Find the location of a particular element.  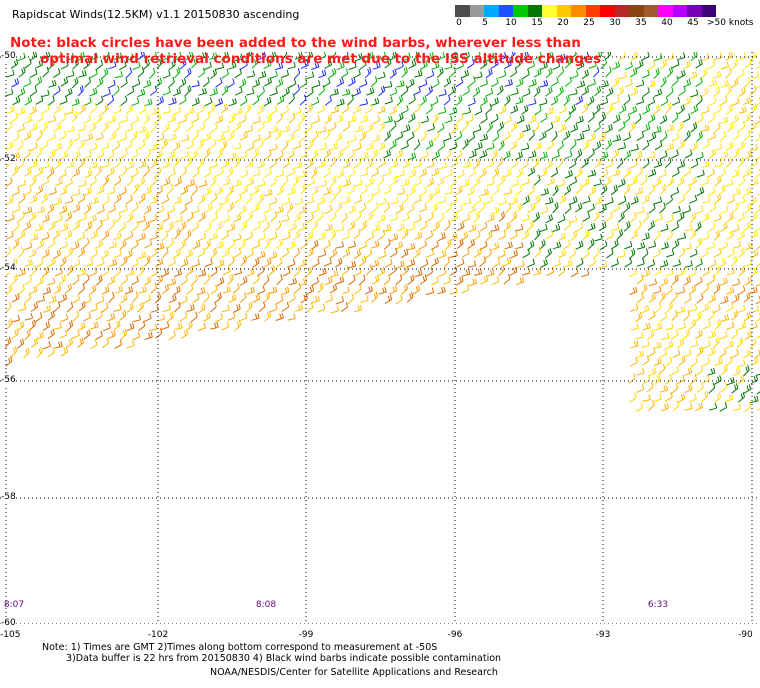

scale-tick-label: >50 knots is located at coordinates (730, 23).